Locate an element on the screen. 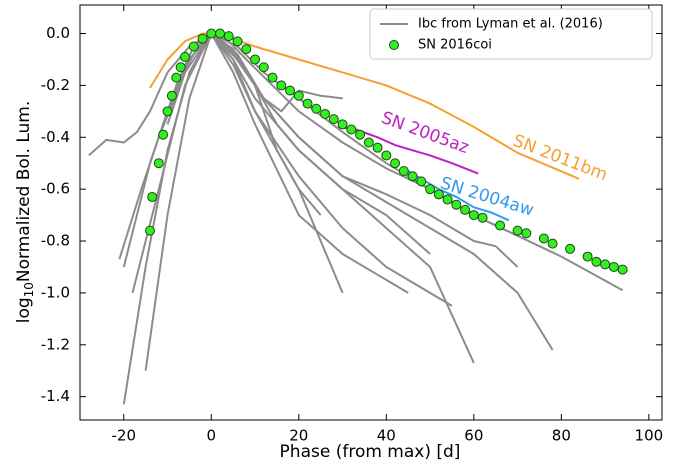  x-tick-label: 40 is located at coordinates (386, 436).